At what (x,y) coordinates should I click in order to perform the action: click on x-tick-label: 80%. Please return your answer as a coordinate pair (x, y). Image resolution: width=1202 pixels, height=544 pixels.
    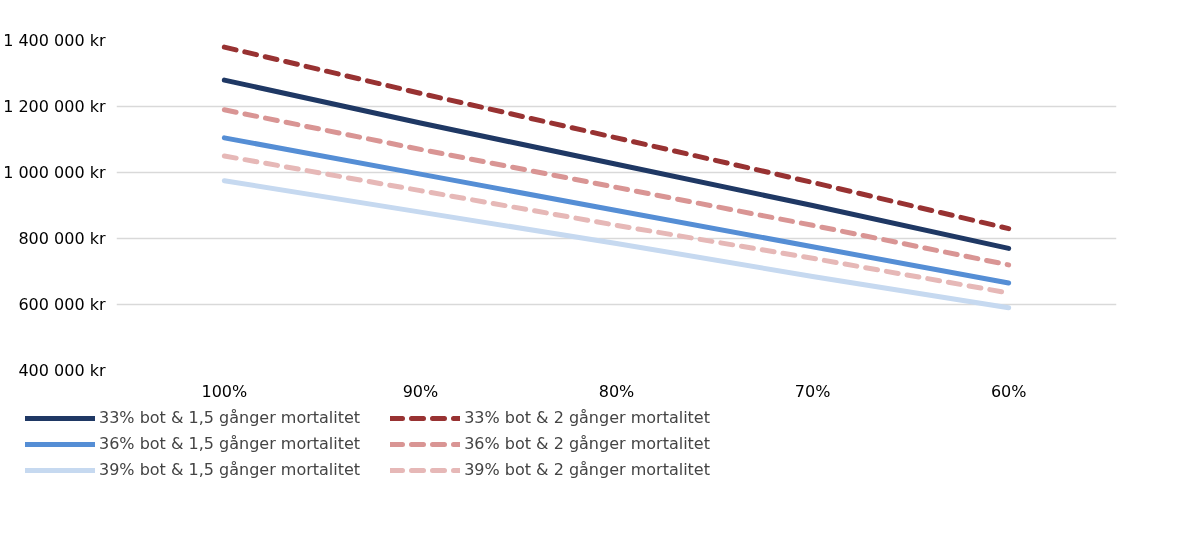
    Looking at the image, I should click on (616, 391).